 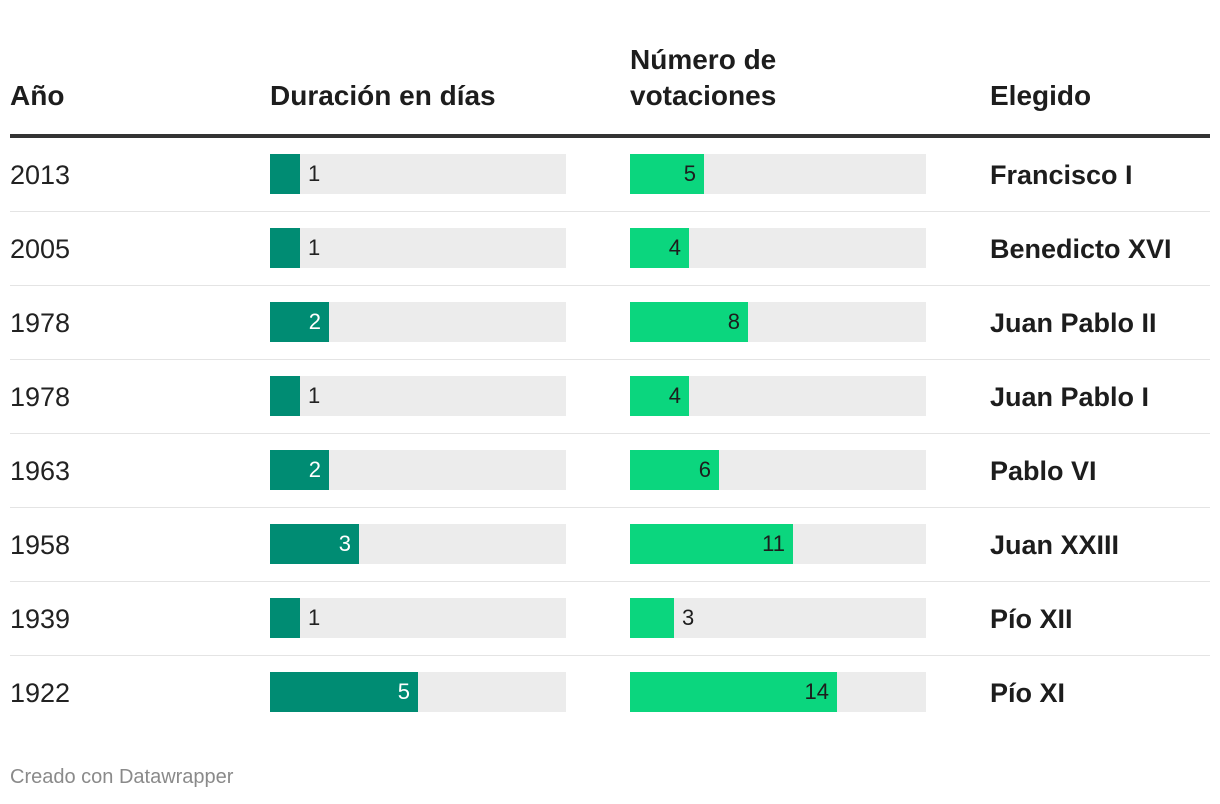 I want to click on table-row: 1978 2 8 Juan Pablo II, so click(x=610, y=323).